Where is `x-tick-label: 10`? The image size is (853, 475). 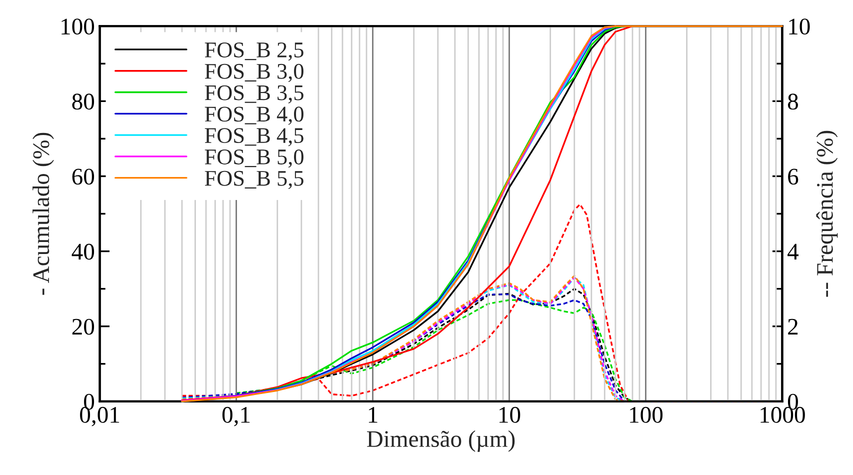
x-tick-label: 10 is located at coordinates (510, 414).